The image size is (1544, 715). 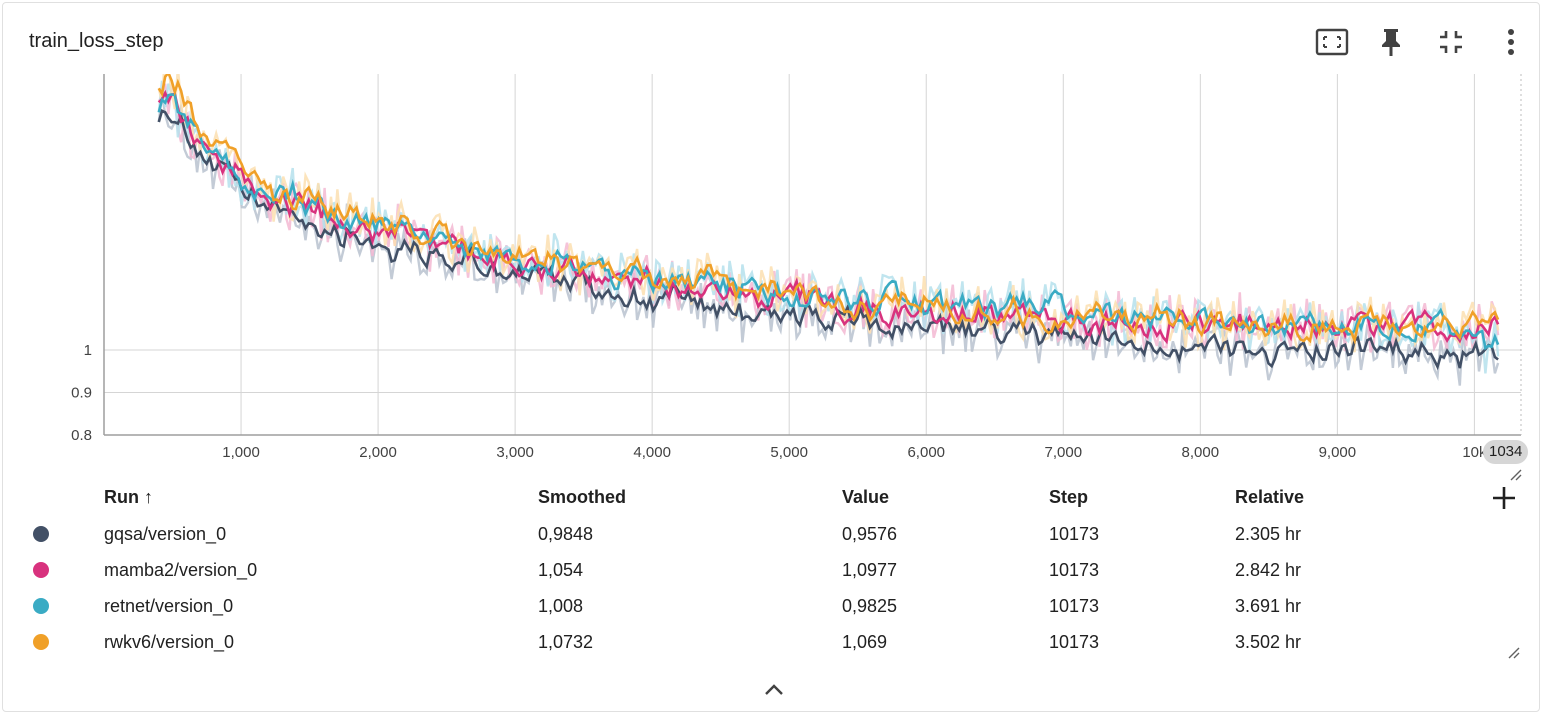 I want to click on x-tick-label: 5,000, so click(x=789, y=452).